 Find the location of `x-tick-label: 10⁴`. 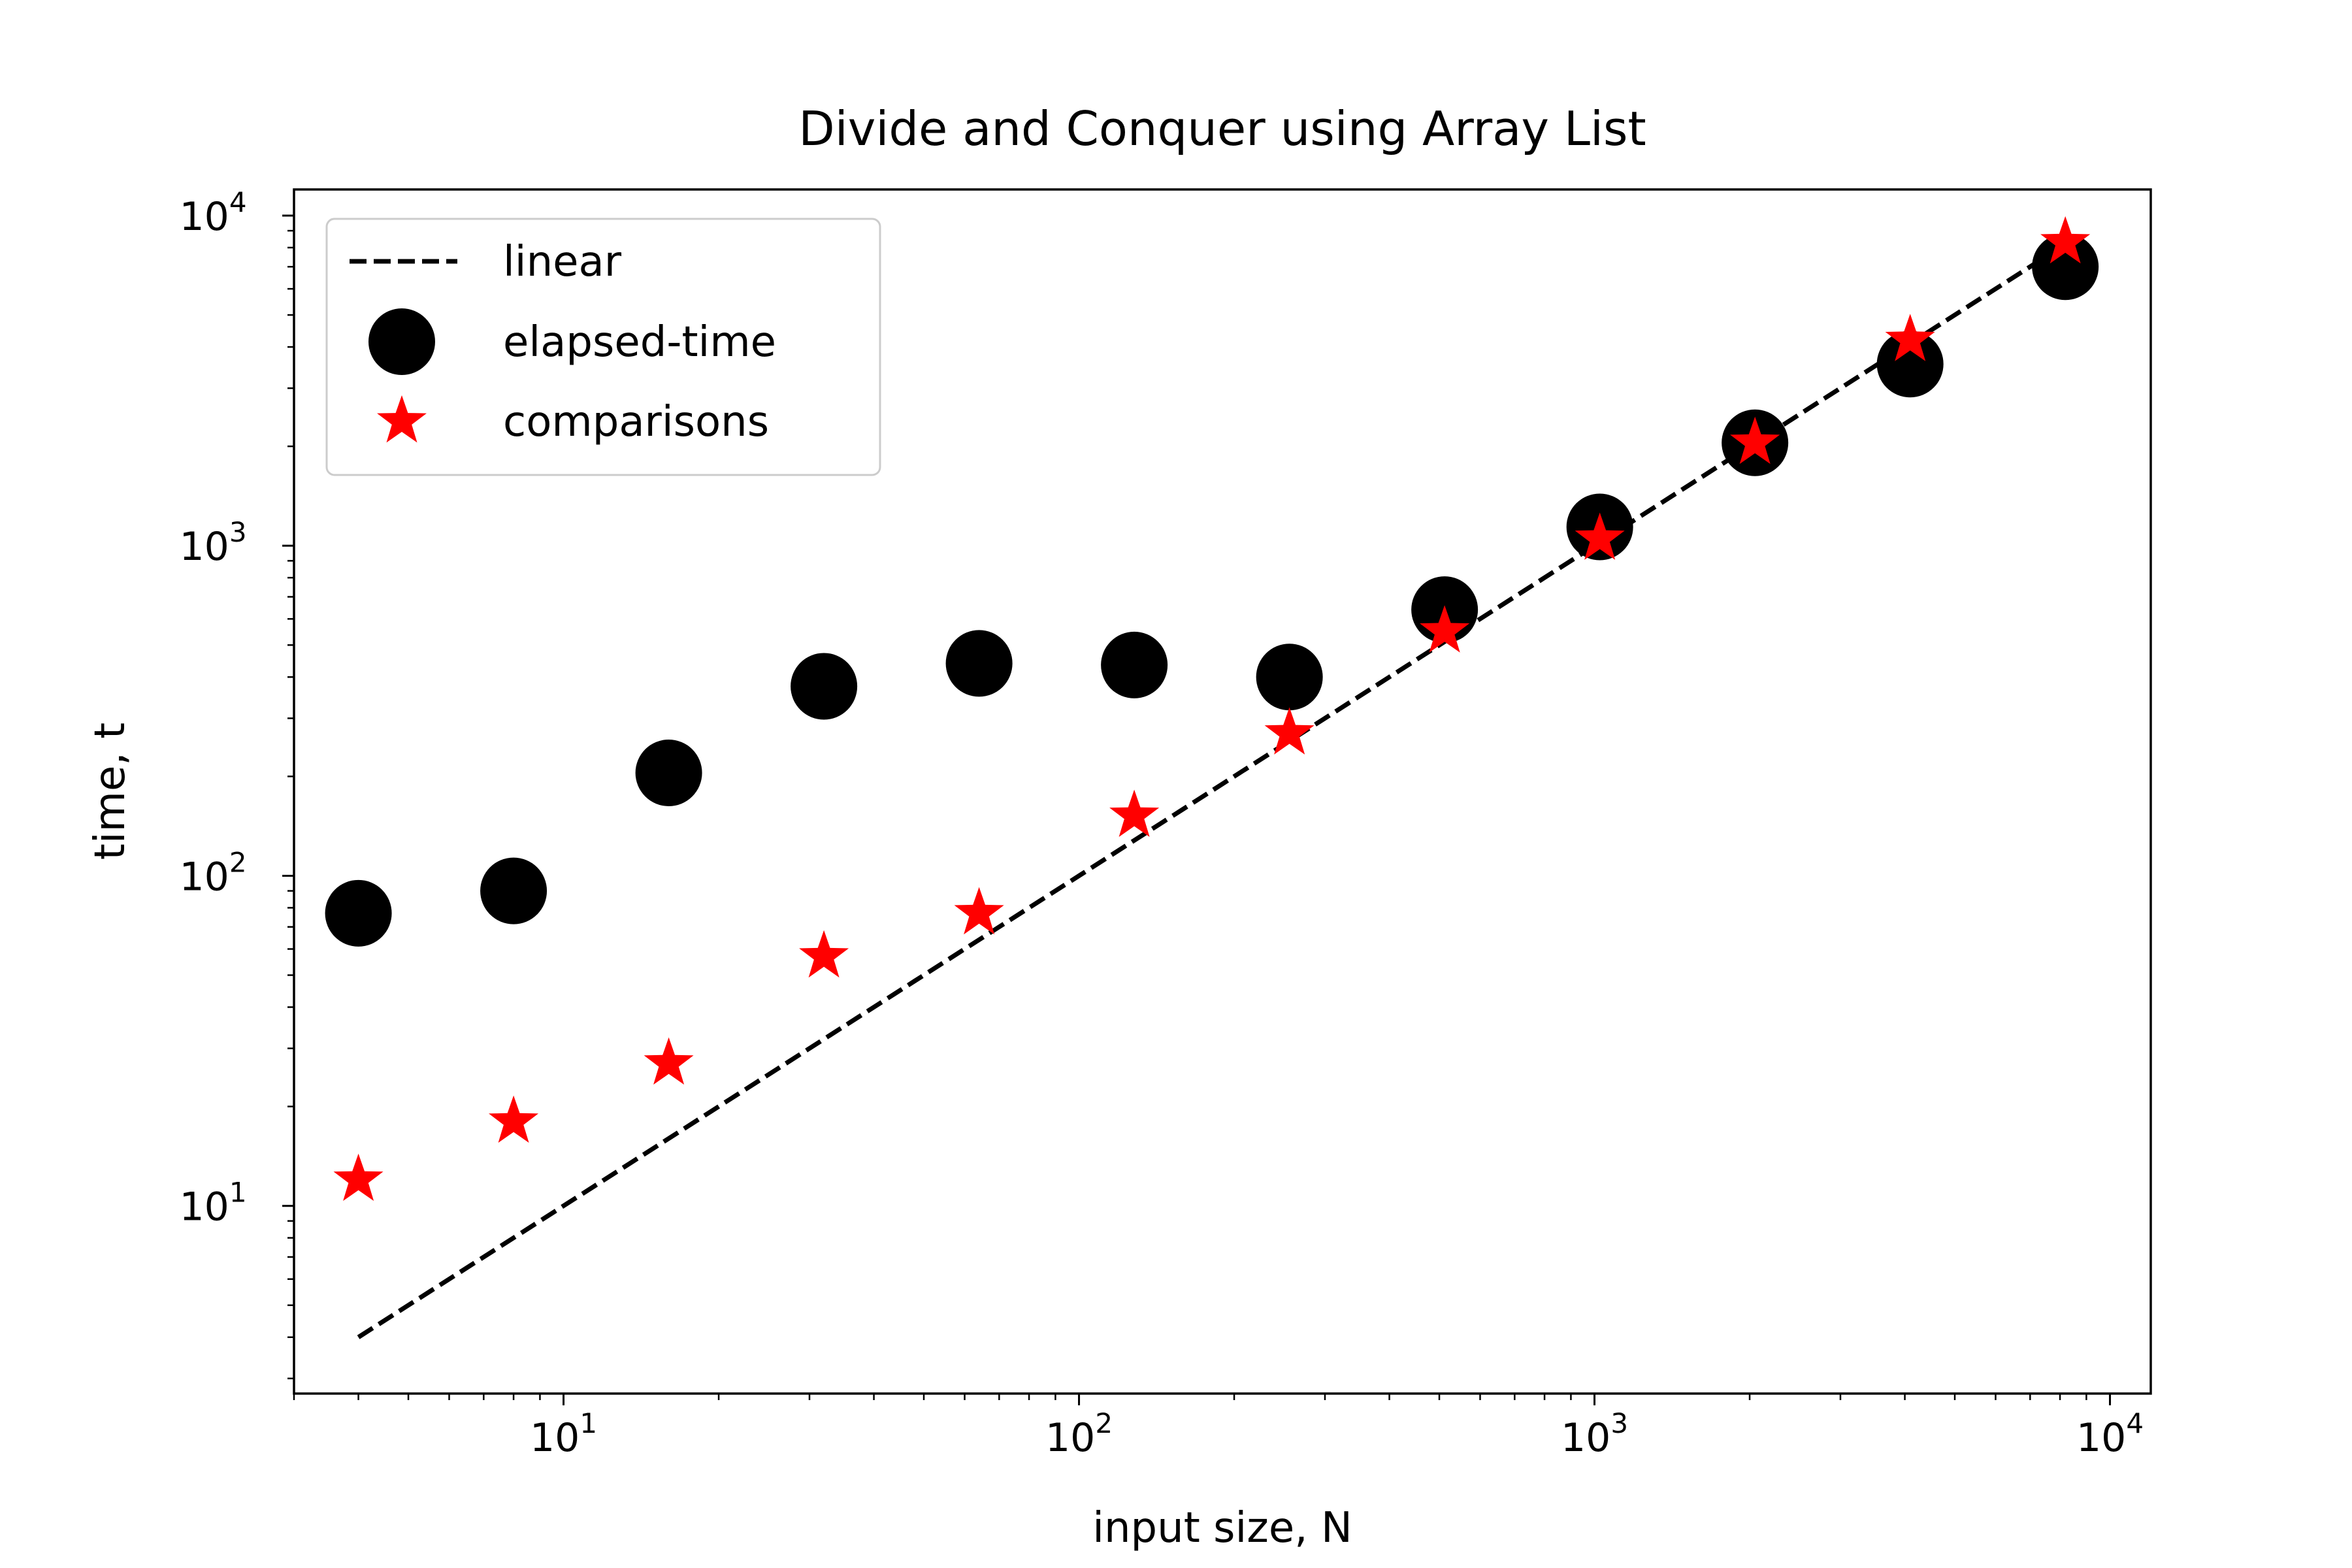

x-tick-label: 10⁴ is located at coordinates (2110, 1434).